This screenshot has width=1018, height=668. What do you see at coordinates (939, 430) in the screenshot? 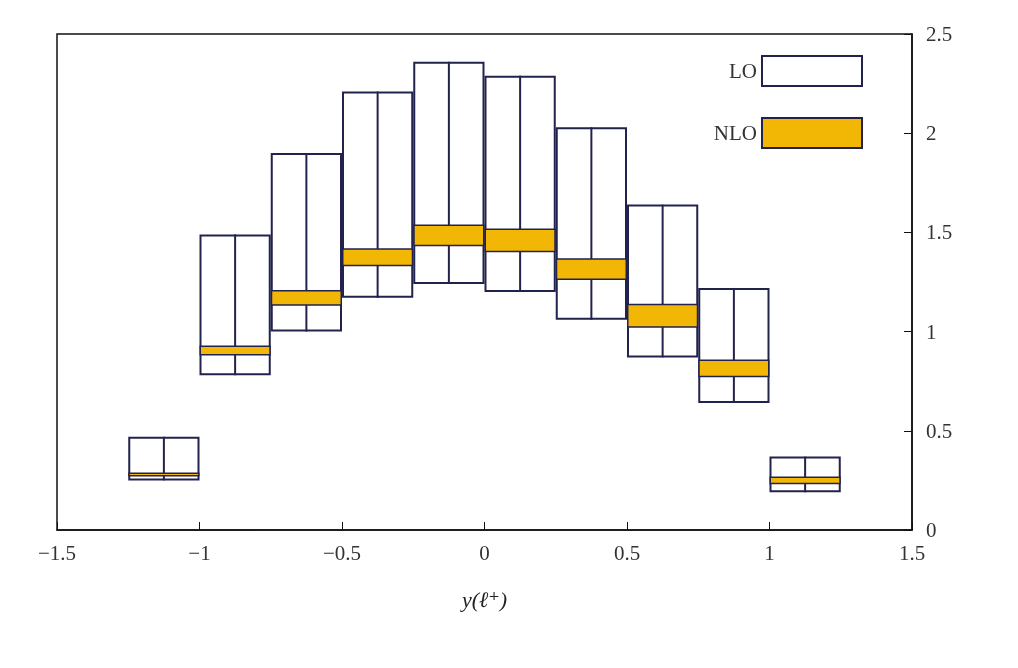
I see `y-tick-label: 0.5` at bounding box center [939, 430].